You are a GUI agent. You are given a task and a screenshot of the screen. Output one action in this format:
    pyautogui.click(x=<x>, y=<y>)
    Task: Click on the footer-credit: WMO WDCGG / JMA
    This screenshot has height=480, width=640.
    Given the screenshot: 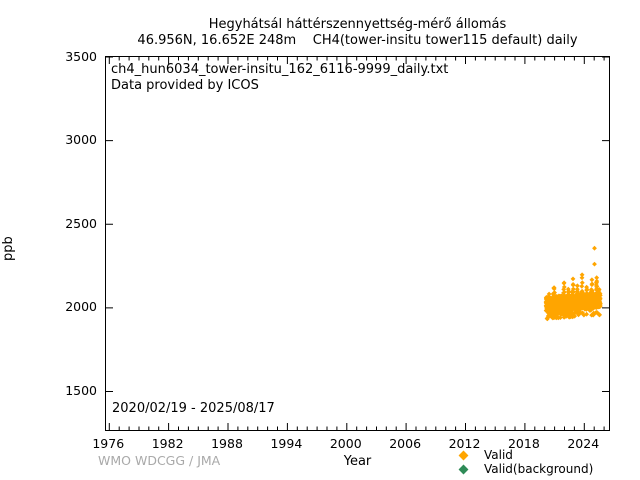 What is the action you would take?
    pyautogui.click(x=159, y=460)
    